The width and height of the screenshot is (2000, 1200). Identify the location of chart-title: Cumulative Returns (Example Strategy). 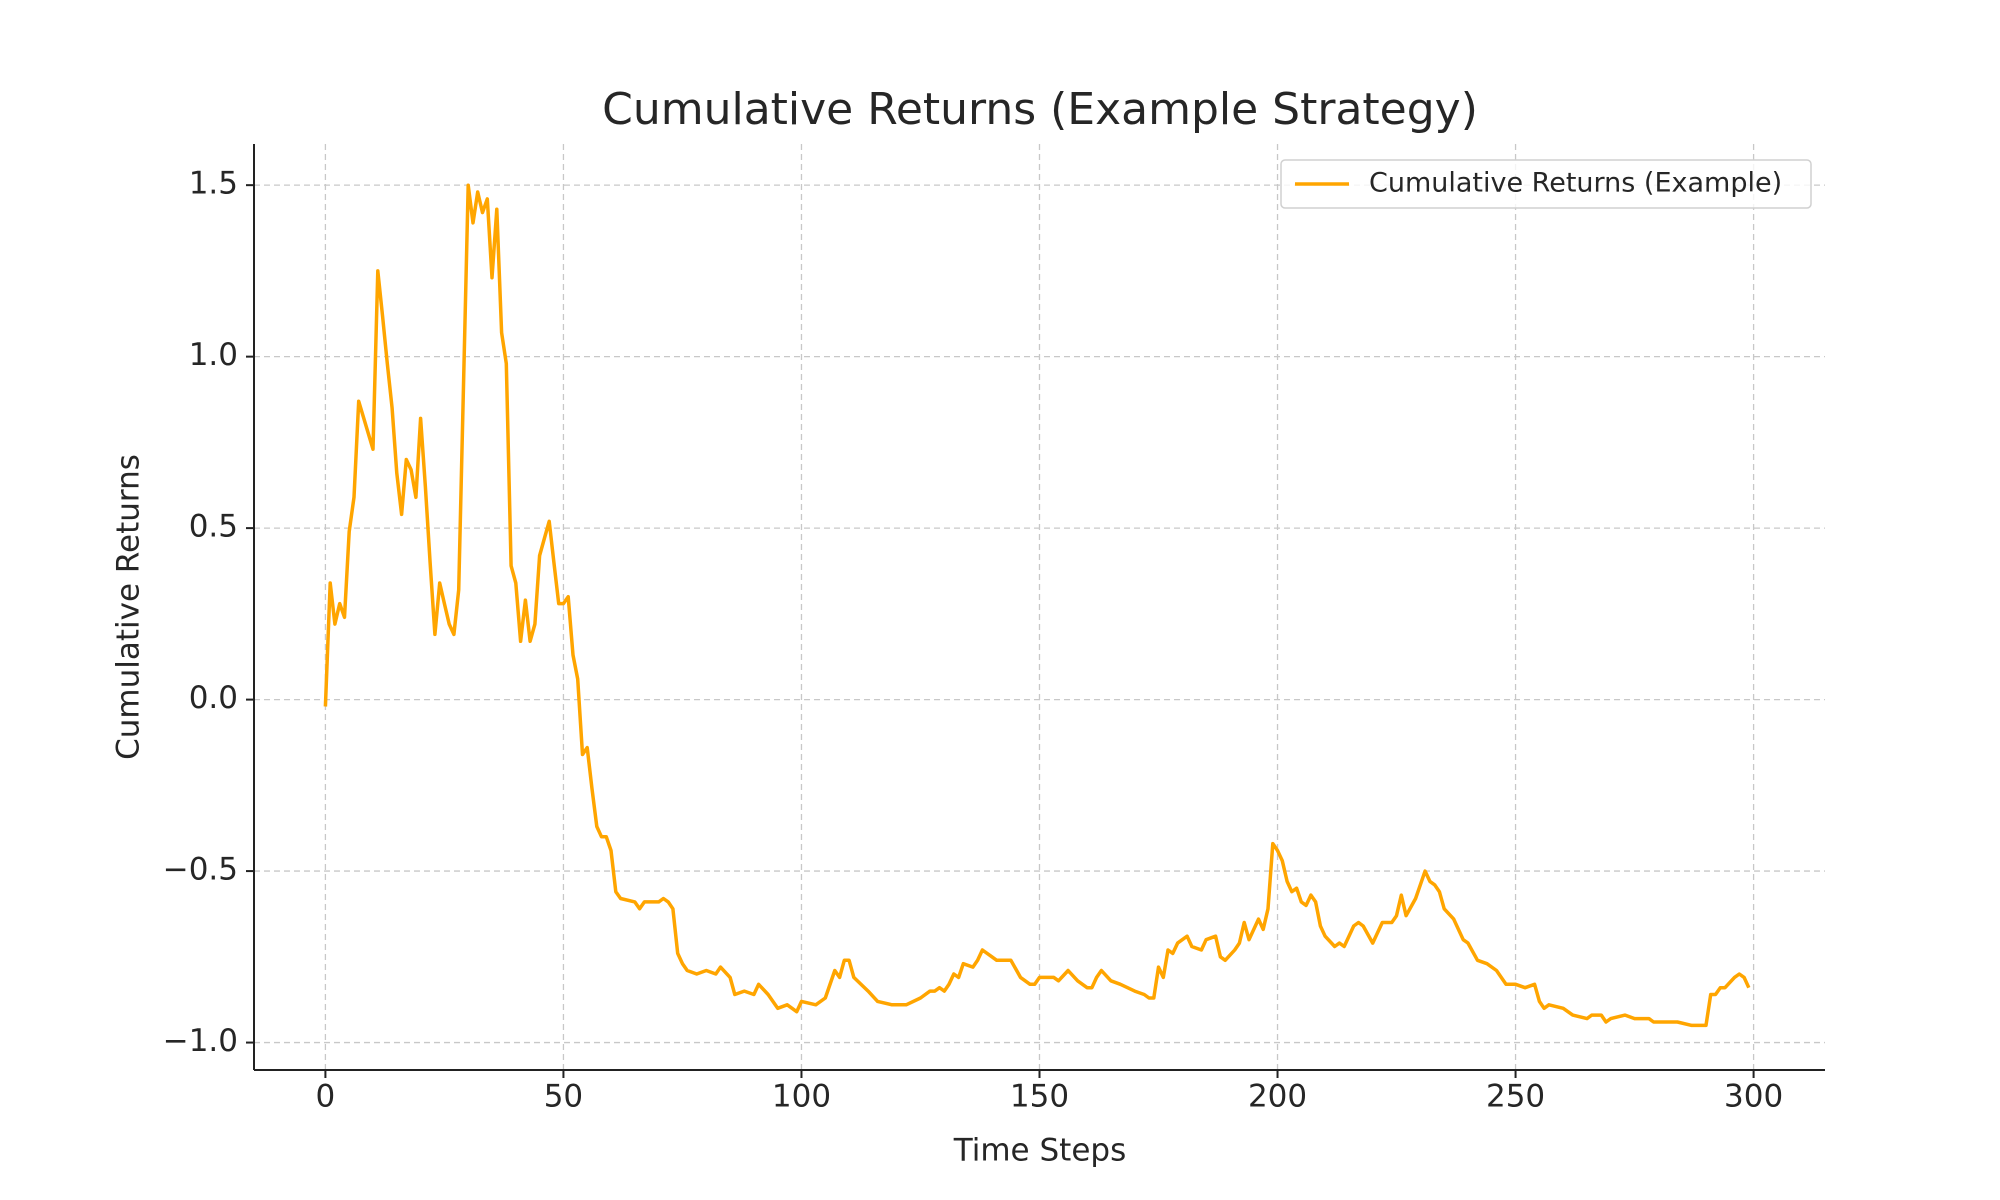
(1040, 109).